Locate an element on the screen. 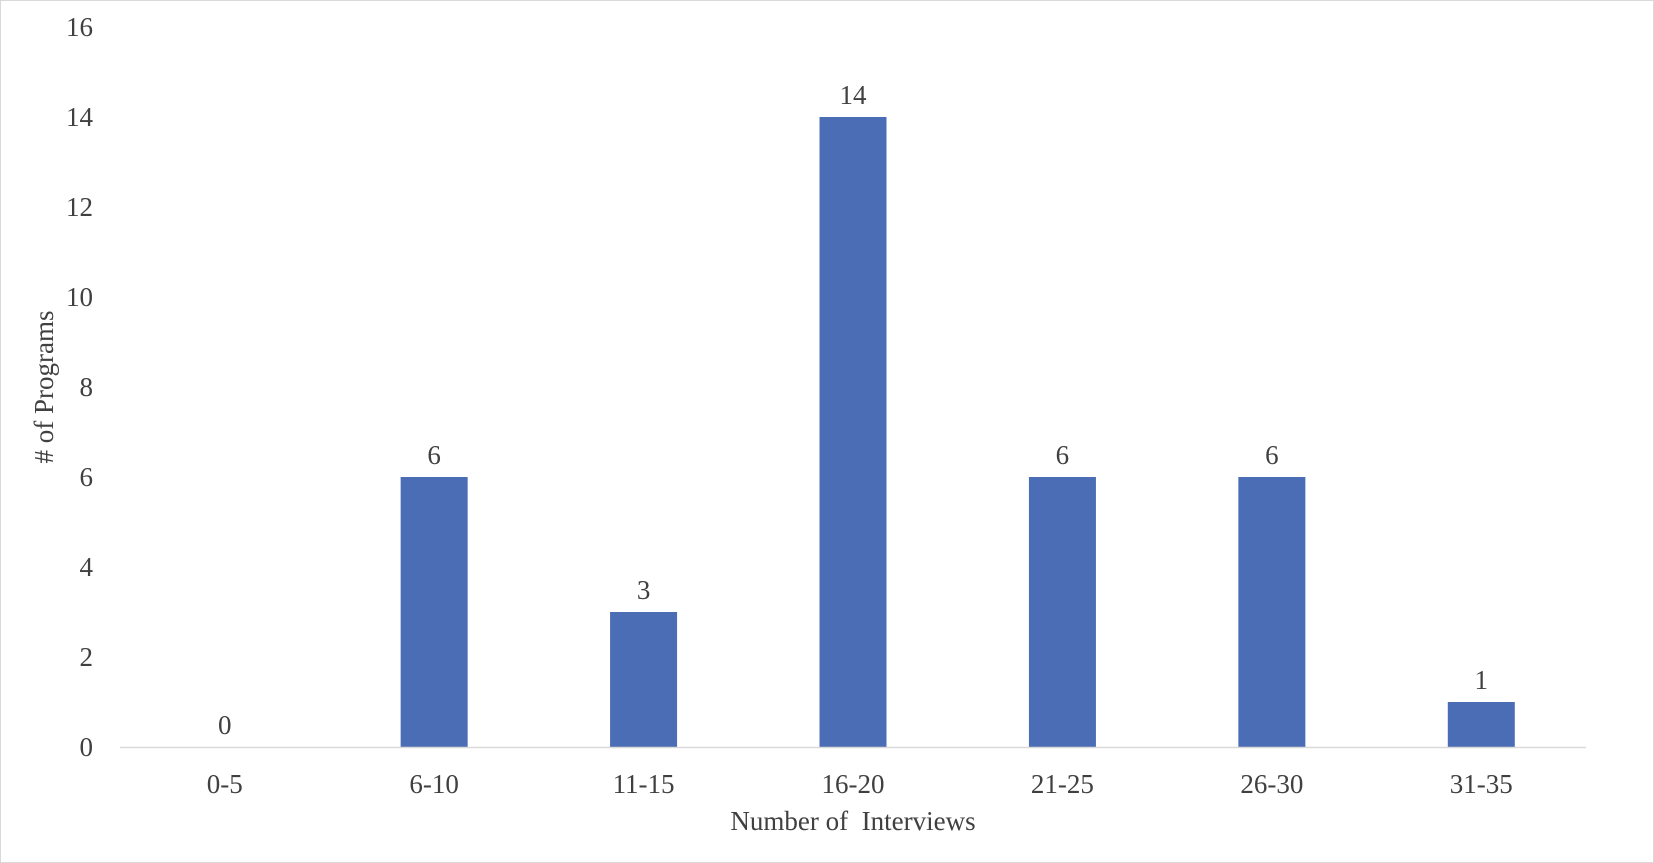  y-axis-title: # of Programs is located at coordinates (44, 387).